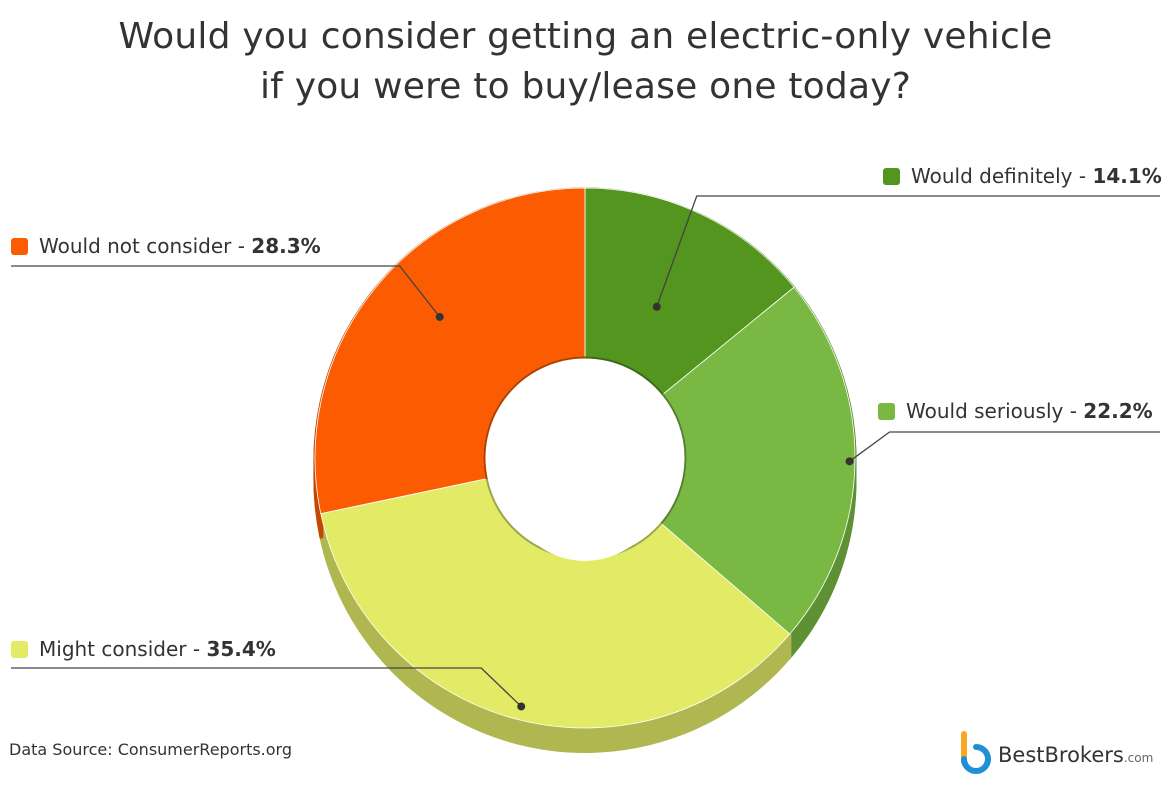 The image size is (1171, 799). Describe the element at coordinates (113, 649) in the screenshot. I see `legend-name-might-consider: Might consider` at that location.